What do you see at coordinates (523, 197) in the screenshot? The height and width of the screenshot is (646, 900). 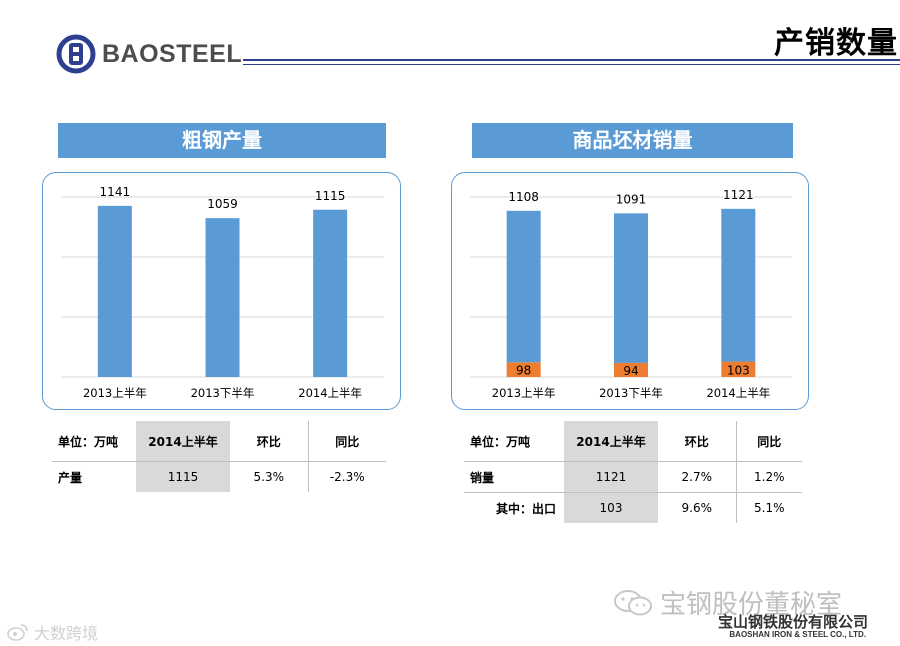 I see `data-label: 1108` at bounding box center [523, 197].